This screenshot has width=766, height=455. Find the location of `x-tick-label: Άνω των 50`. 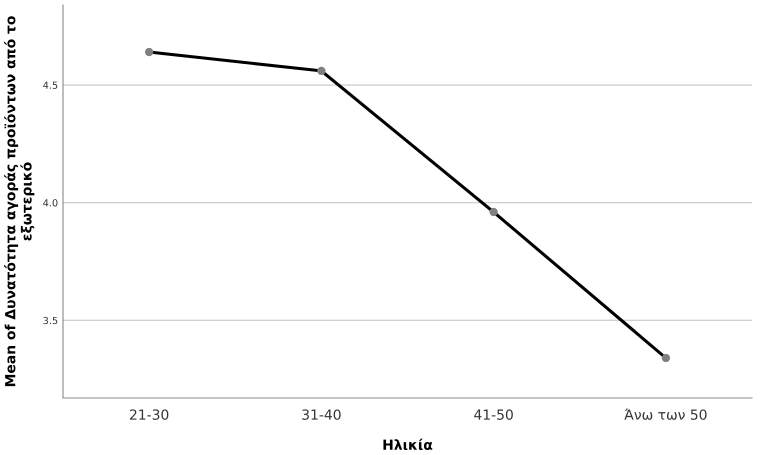

x-tick-label: Άνω των 50 is located at coordinates (665, 414).